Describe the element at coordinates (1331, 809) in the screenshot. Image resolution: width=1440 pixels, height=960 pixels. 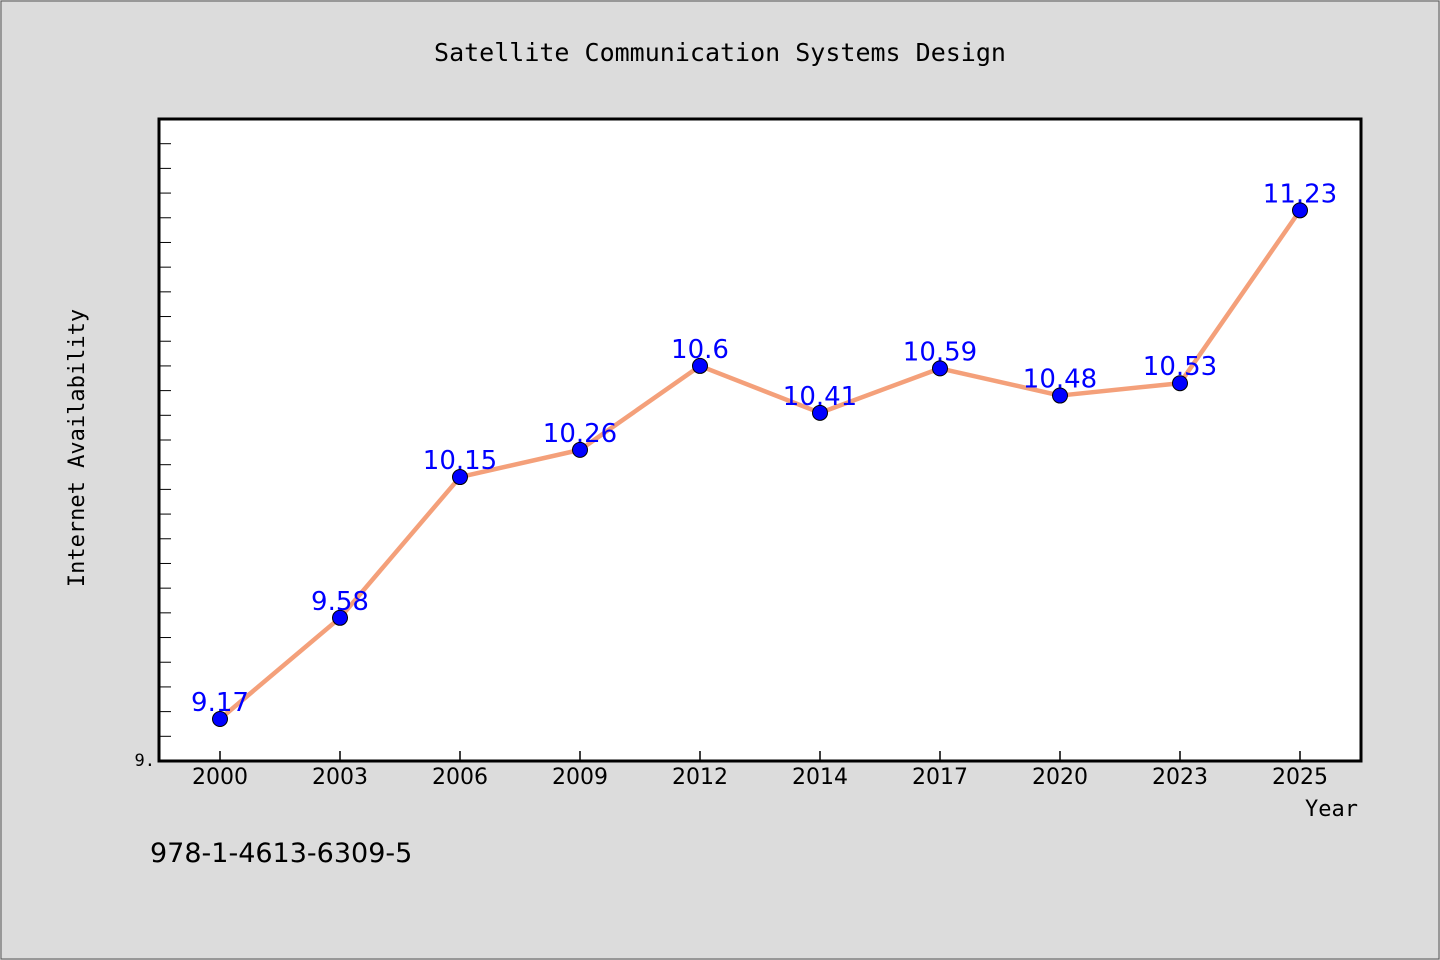
I see `x-axis-label: Year` at that location.